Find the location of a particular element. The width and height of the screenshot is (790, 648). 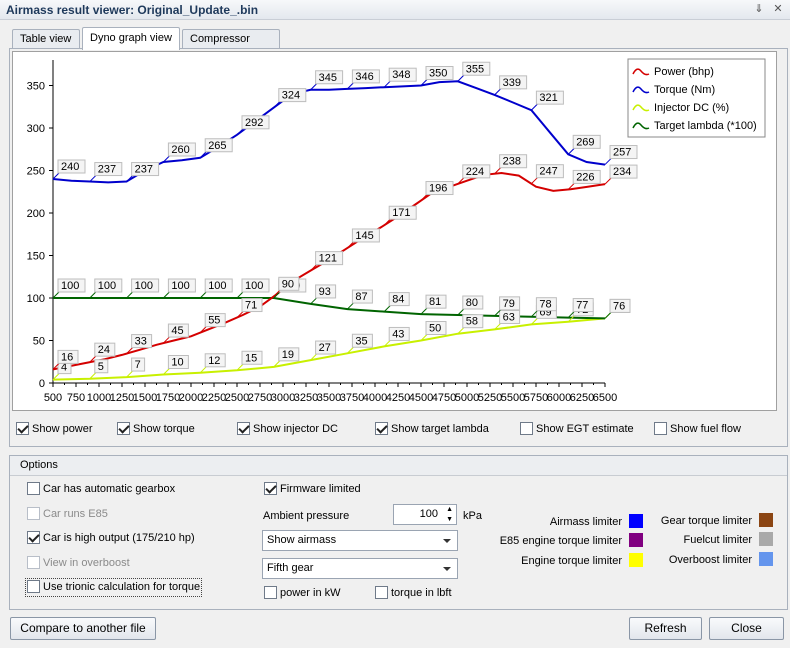

ambient-pressure-value: 100 is located at coordinates (428, 514).